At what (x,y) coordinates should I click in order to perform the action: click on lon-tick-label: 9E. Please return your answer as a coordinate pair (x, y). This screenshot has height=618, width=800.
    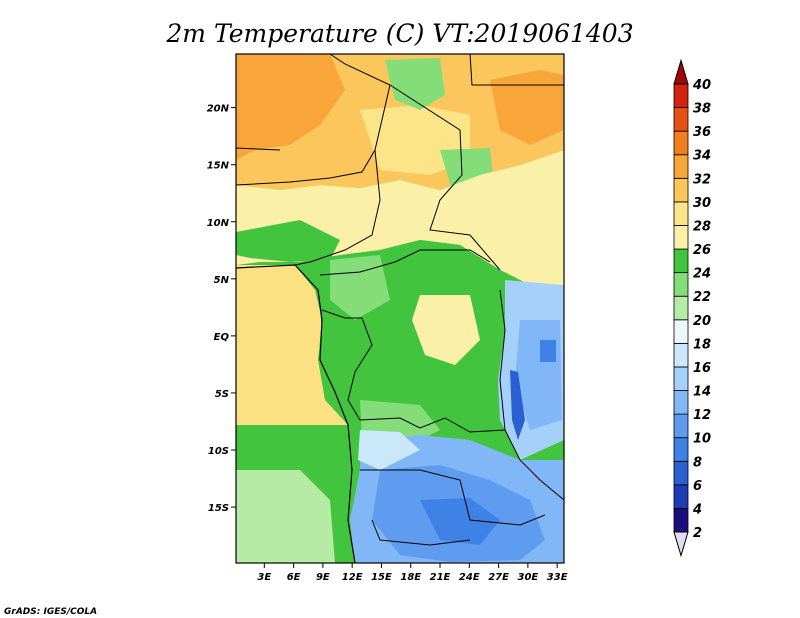
    Looking at the image, I should click on (323, 577).